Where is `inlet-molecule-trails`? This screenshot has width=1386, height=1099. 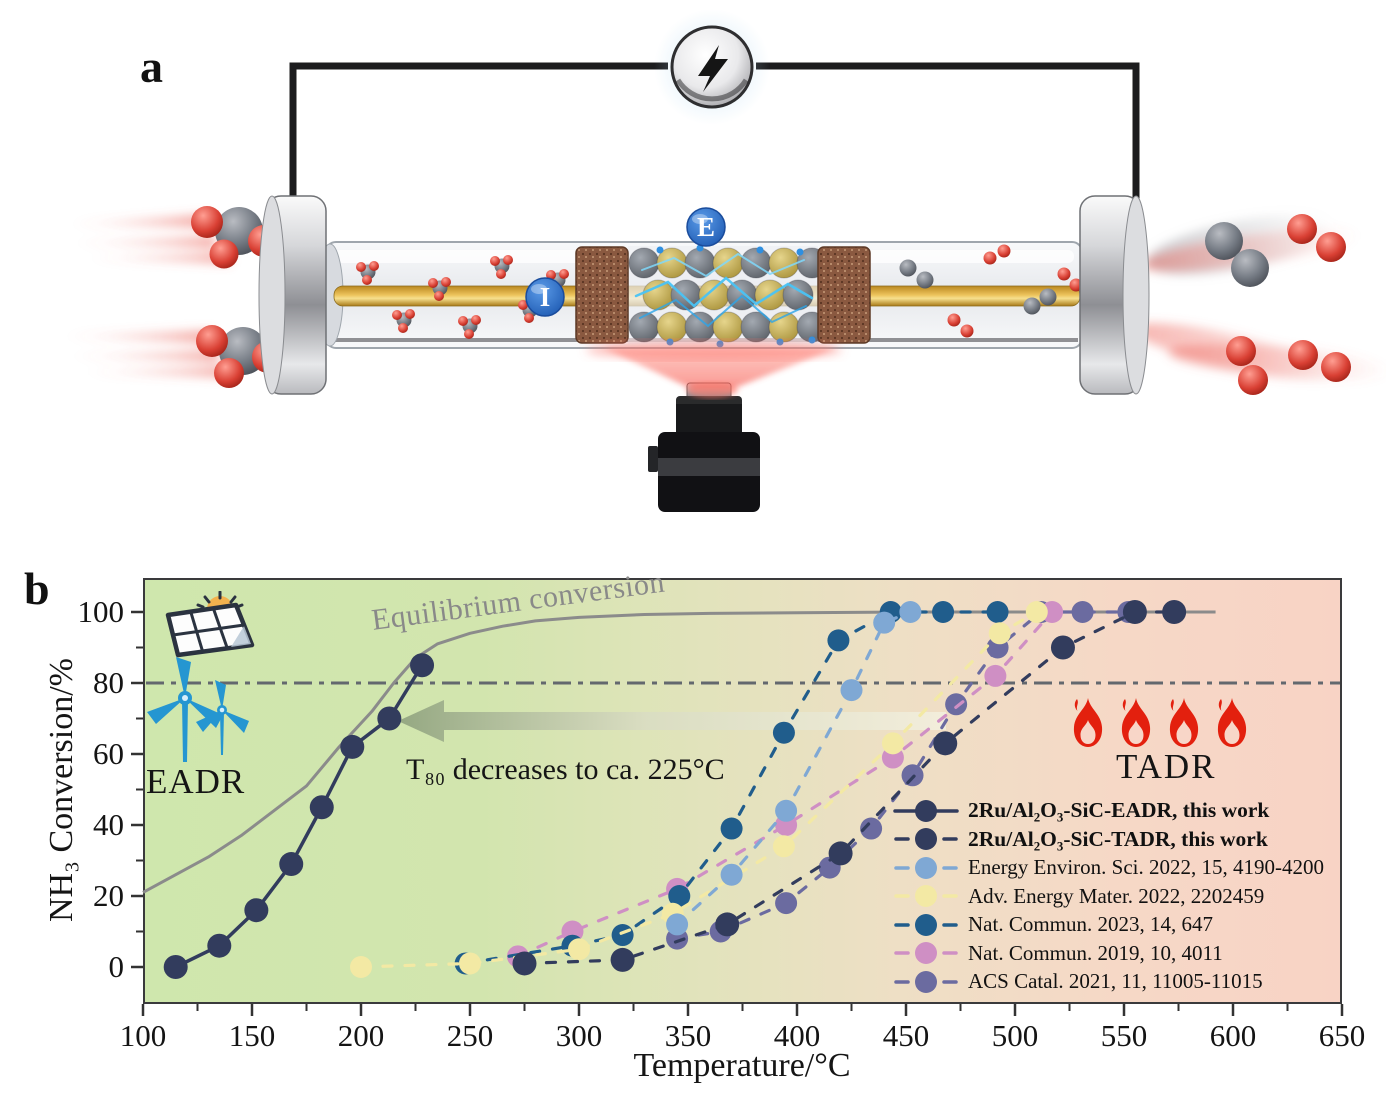 inlet-molecule-trails is located at coordinates (146, 296).